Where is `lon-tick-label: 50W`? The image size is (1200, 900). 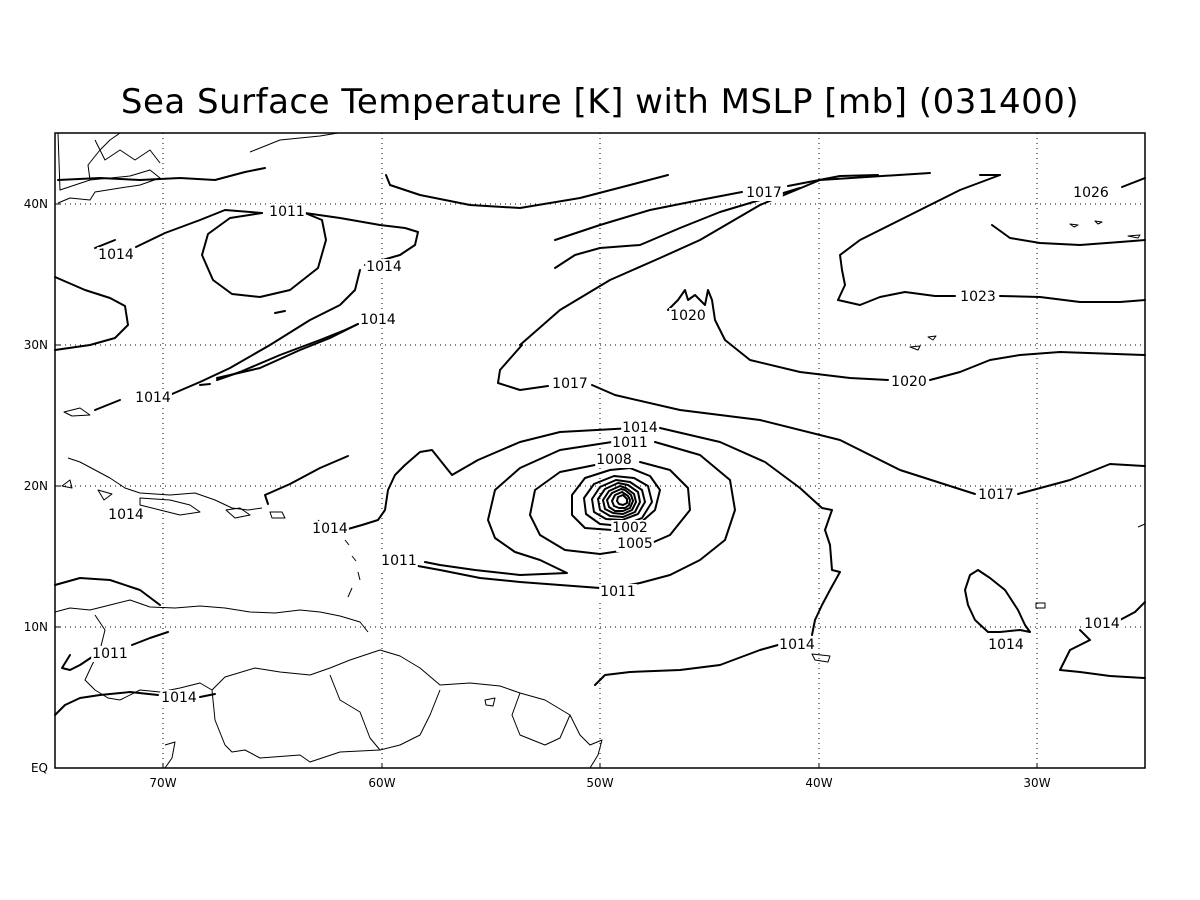
lon-tick-label: 50W is located at coordinates (599, 783).